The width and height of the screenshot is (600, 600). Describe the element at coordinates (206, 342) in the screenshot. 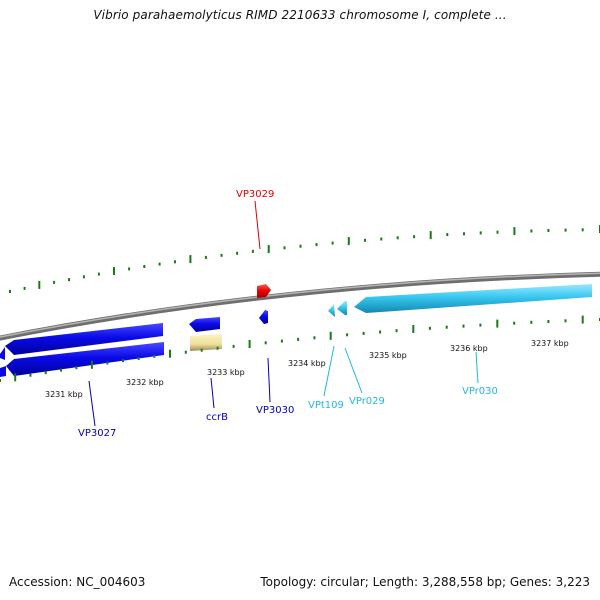

I see `gene-feature-ccrb` at that location.